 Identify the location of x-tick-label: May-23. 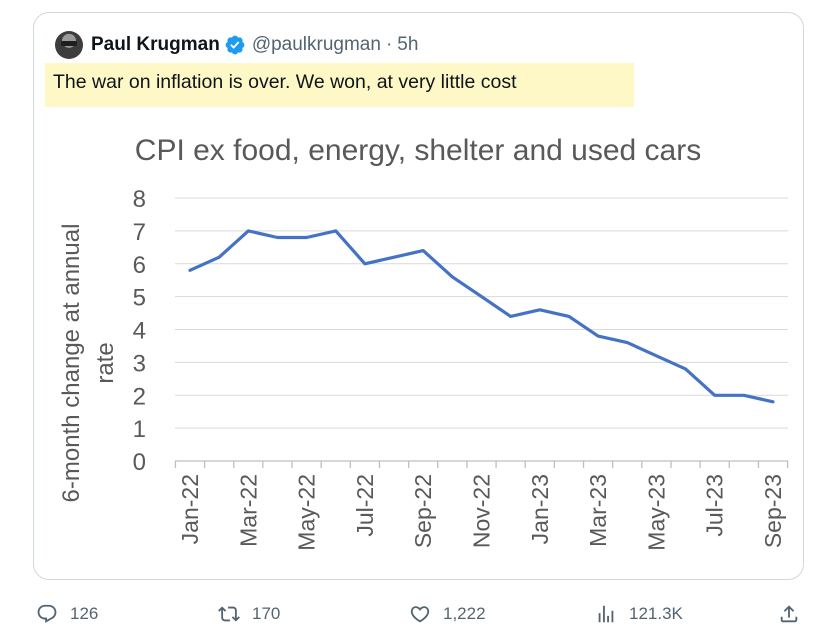
(656, 512).